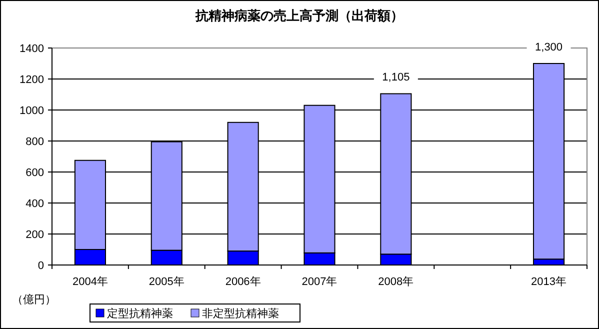 This screenshot has height=329, width=599. I want to click on chart-title: 抗精神病薬の売上高予測（出荷額）, so click(299, 15).